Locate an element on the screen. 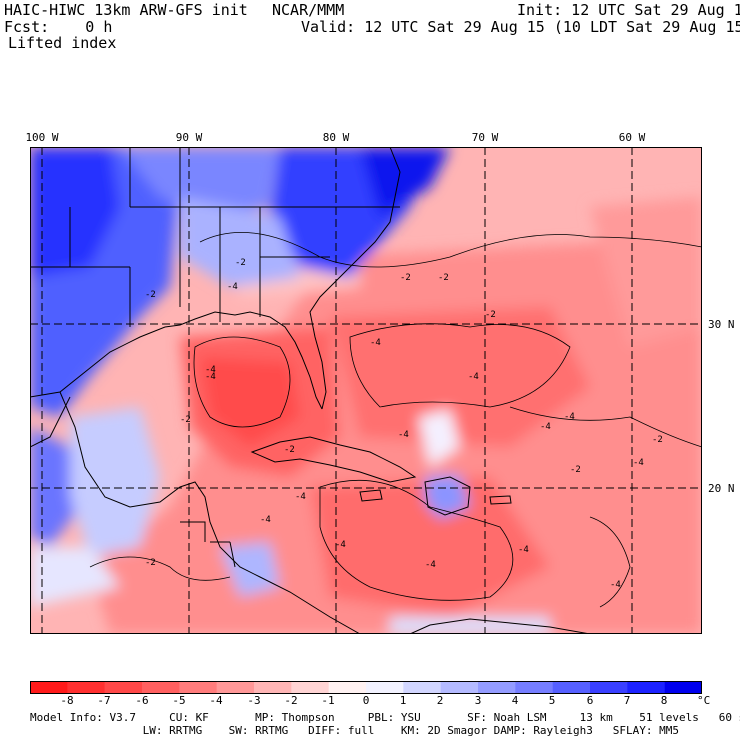 Image resolution: width=740 pixels, height=740 pixels. field-region-li-plus2-hispaniola is located at coordinates (447, 497).